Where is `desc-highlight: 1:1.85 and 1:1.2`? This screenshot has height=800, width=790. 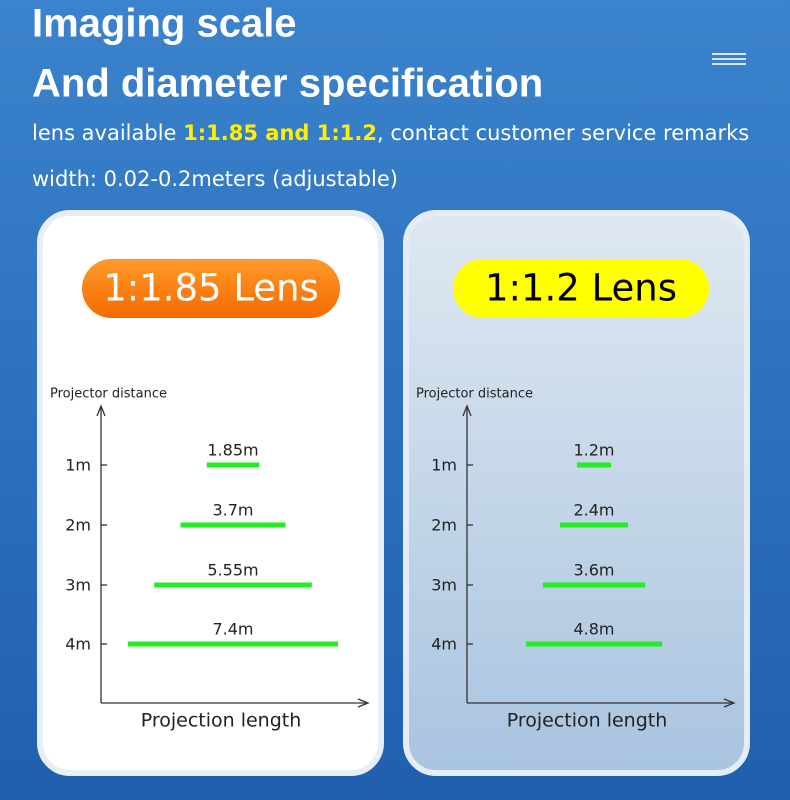
desc-highlight: 1:1.85 and 1:1.2 is located at coordinates (280, 133).